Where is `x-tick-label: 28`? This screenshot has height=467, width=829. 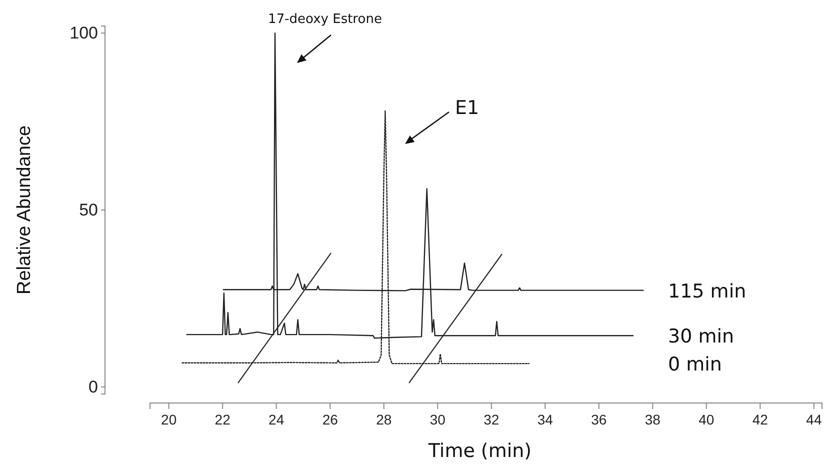 x-tick-label: 28 is located at coordinates (384, 420).